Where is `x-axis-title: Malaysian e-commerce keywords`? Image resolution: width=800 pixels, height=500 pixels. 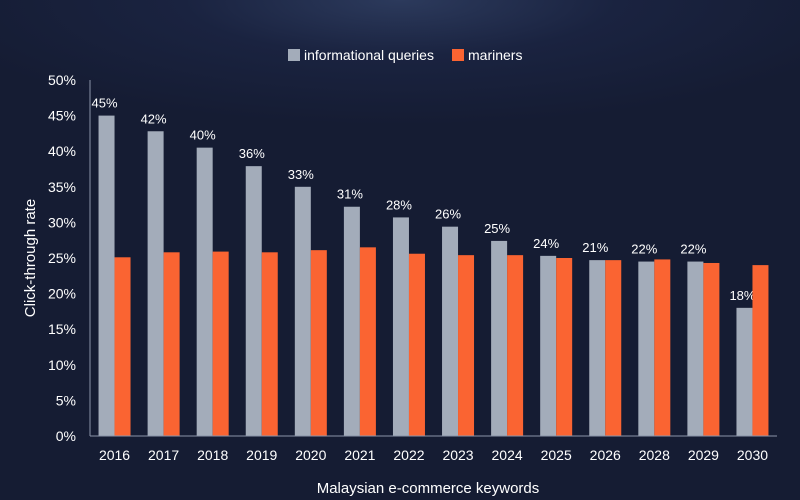
x-axis-title: Malaysian e-commerce keywords is located at coordinates (428, 488).